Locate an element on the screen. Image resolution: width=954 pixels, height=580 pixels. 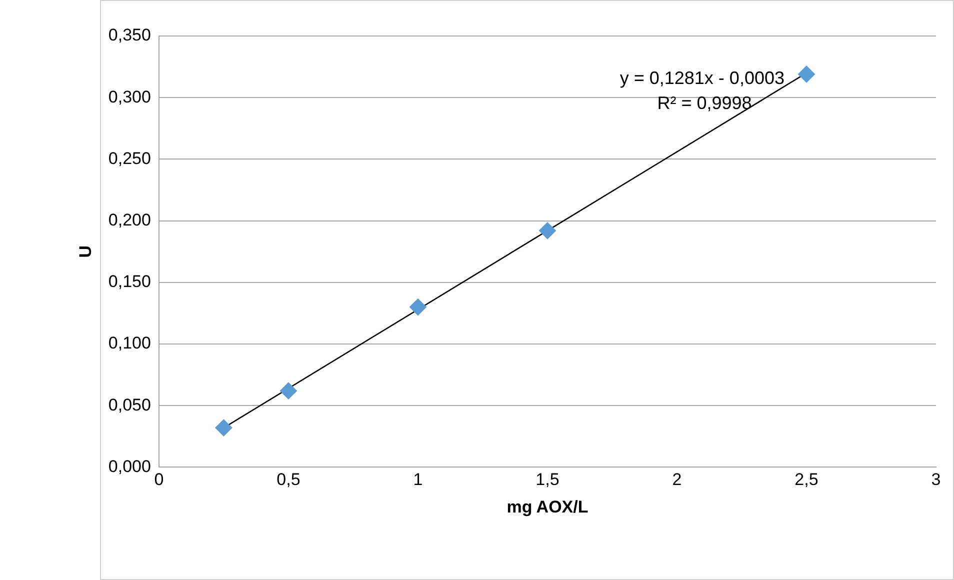
y-tick-label: 0,250 is located at coordinates (129, 158).